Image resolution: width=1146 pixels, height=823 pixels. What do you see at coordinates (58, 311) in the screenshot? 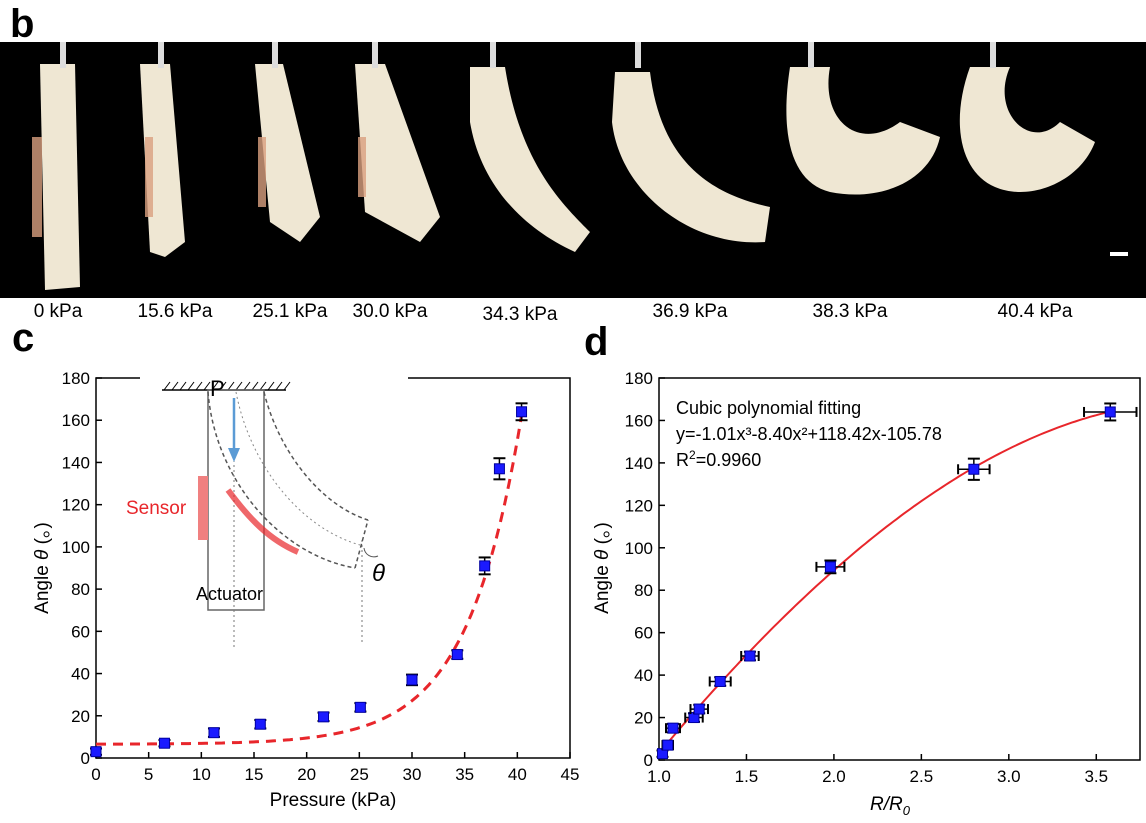
I see `pressure-label: 0 kPa` at bounding box center [58, 311].